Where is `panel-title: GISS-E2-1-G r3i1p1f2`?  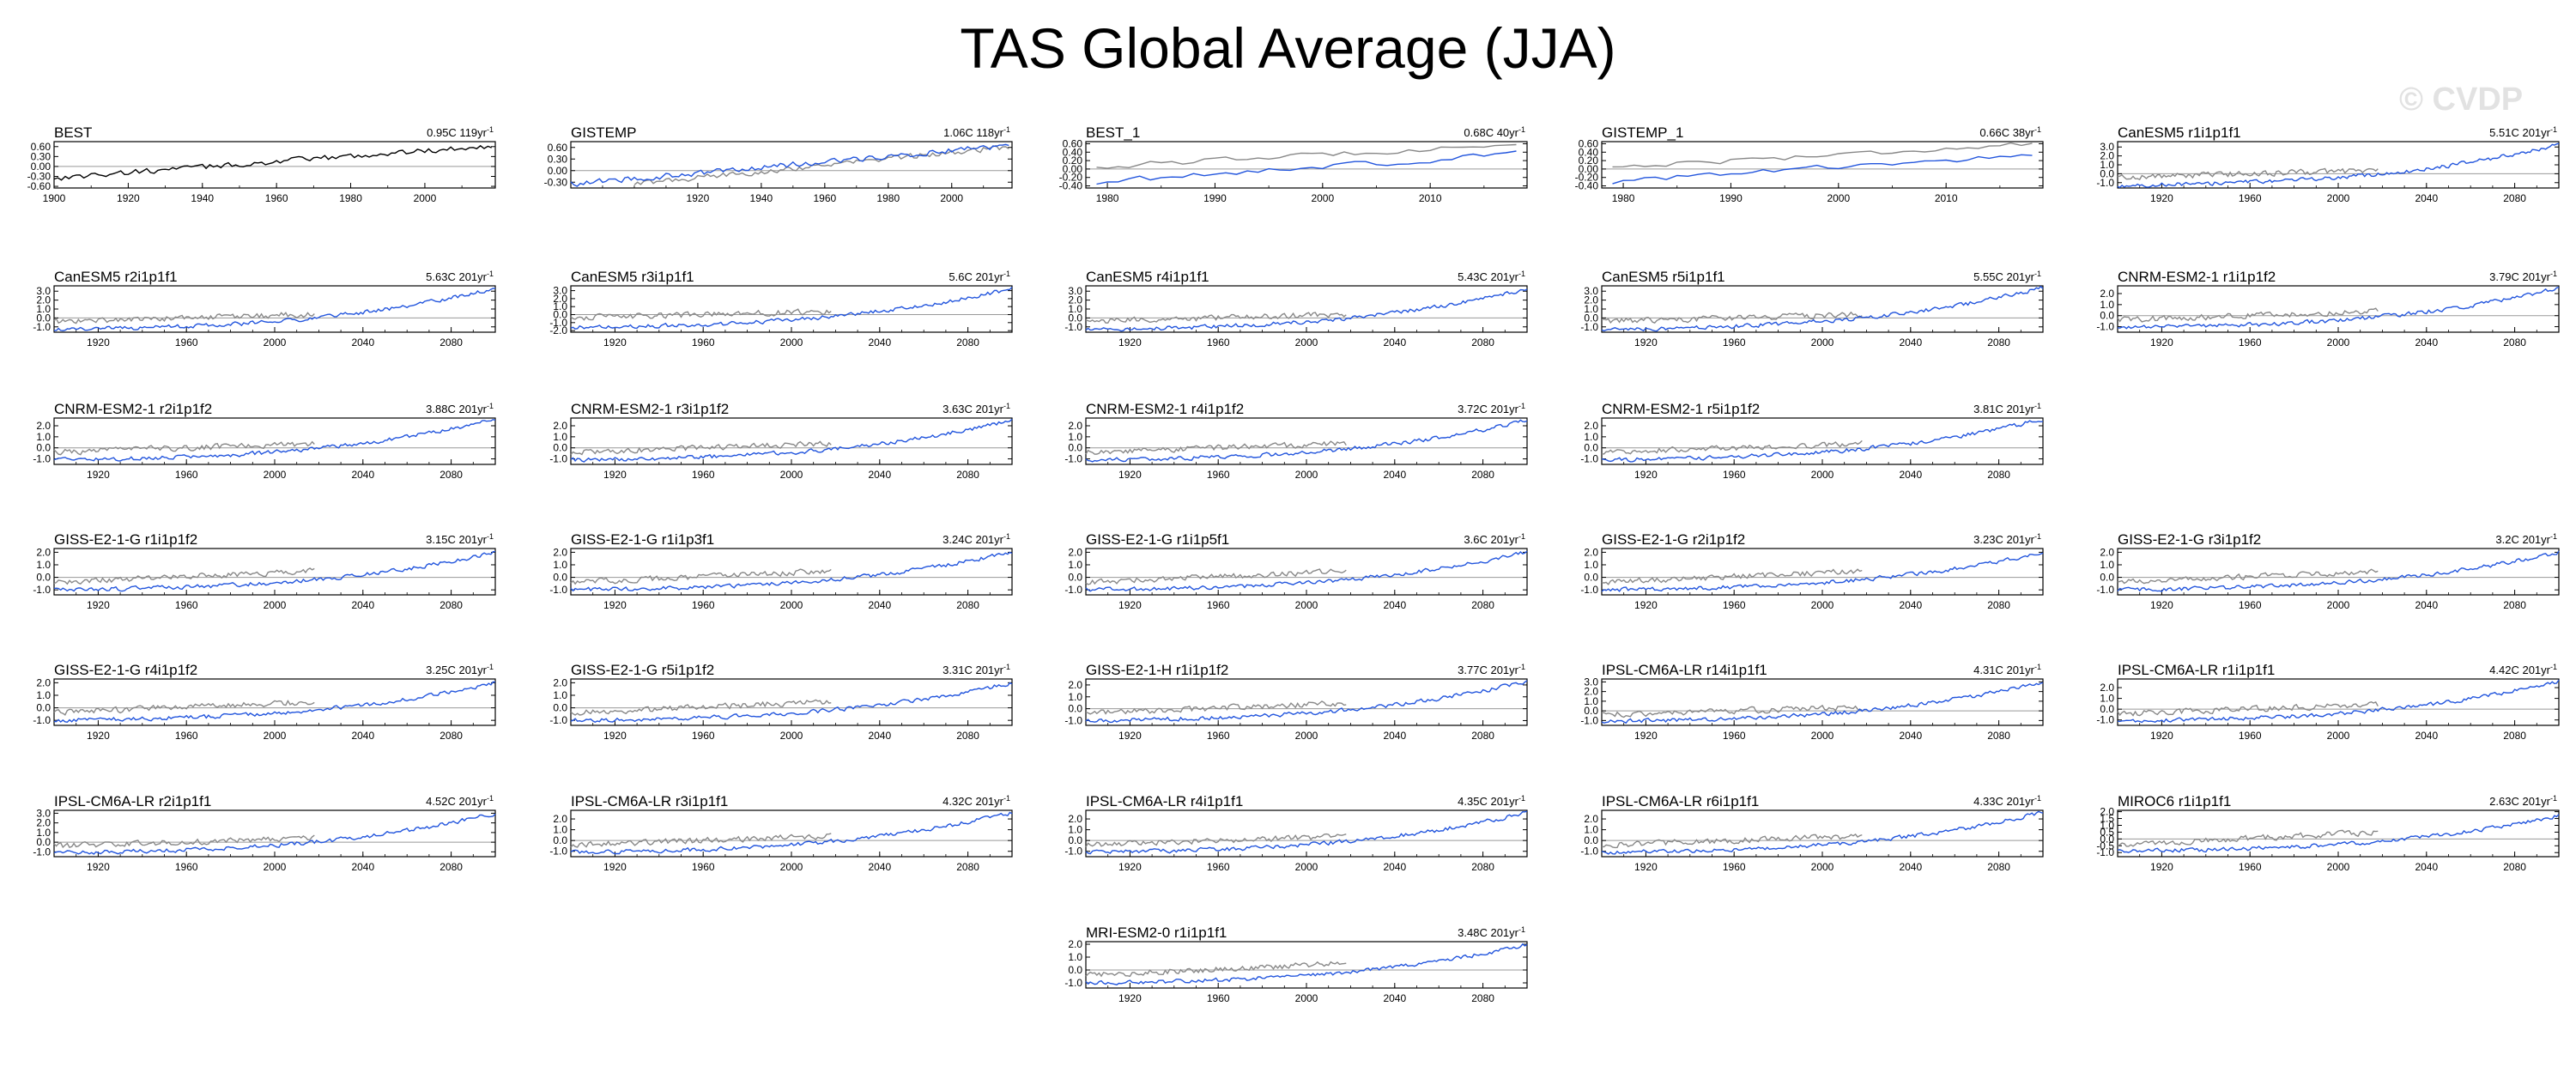 panel-title: GISS-E2-1-G r3i1p1f2 is located at coordinates (2189, 540).